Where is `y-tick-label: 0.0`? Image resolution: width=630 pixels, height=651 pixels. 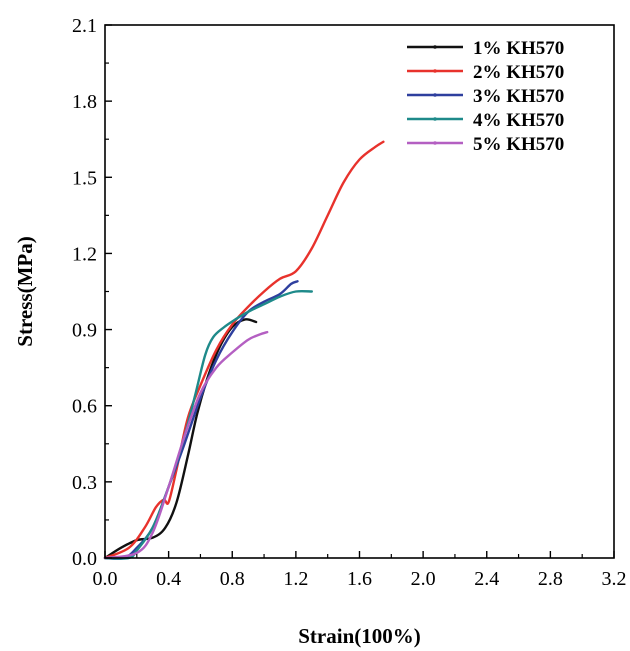 y-tick-label: 0.0 is located at coordinates (84, 559).